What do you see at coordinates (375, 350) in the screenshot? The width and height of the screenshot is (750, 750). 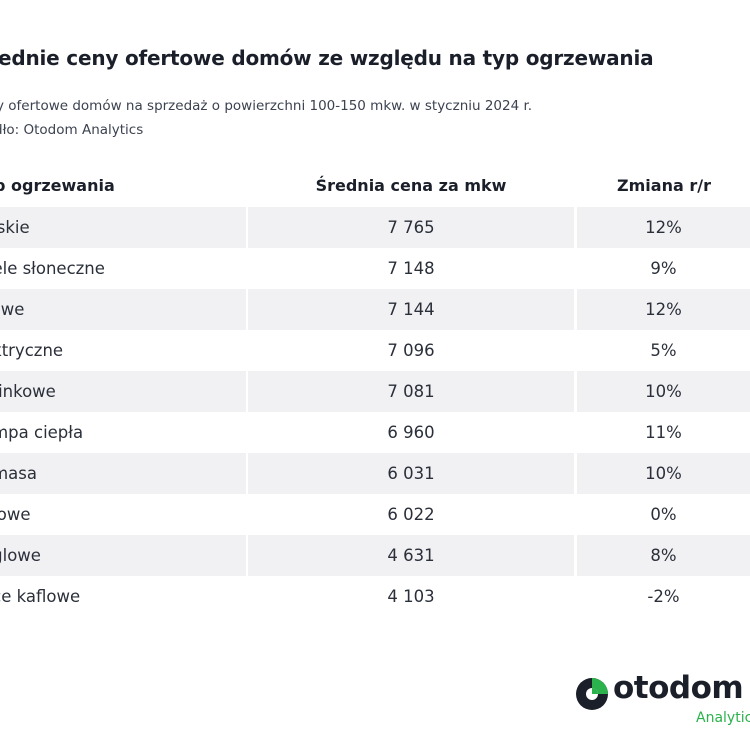 I see `table-row: ektryczne 7 096 5%` at bounding box center [375, 350].